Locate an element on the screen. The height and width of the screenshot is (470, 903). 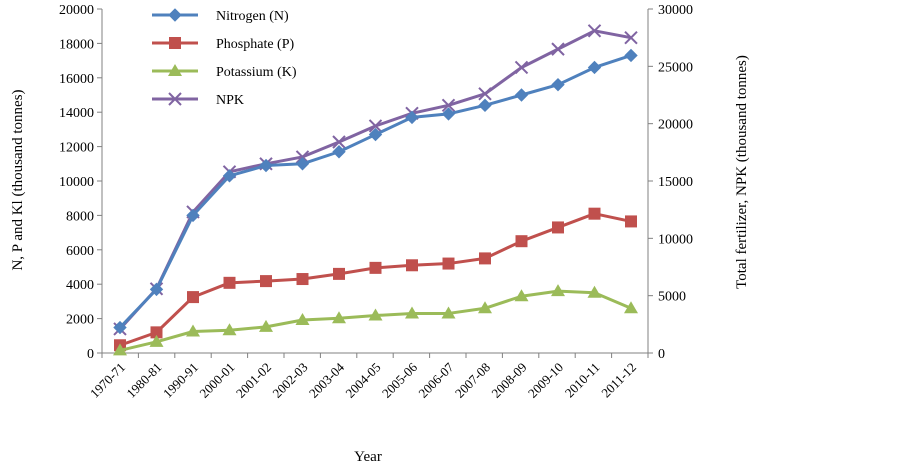
legend-label: Nitrogen (N) is located at coordinates (252, 16).